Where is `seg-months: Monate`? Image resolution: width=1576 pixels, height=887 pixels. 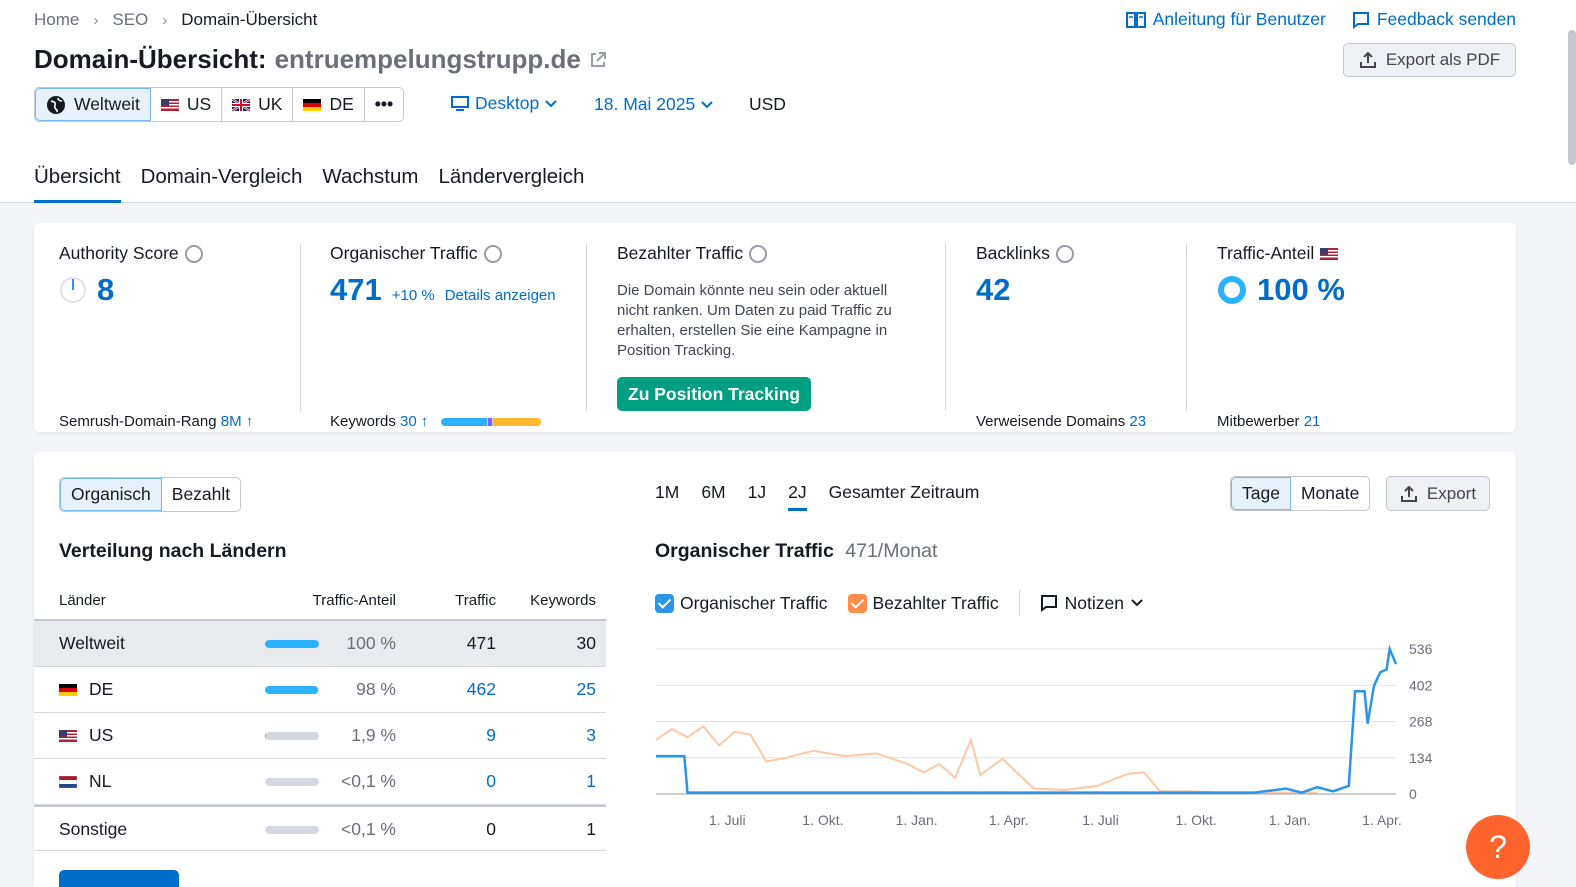 seg-months: Monate is located at coordinates (1330, 493).